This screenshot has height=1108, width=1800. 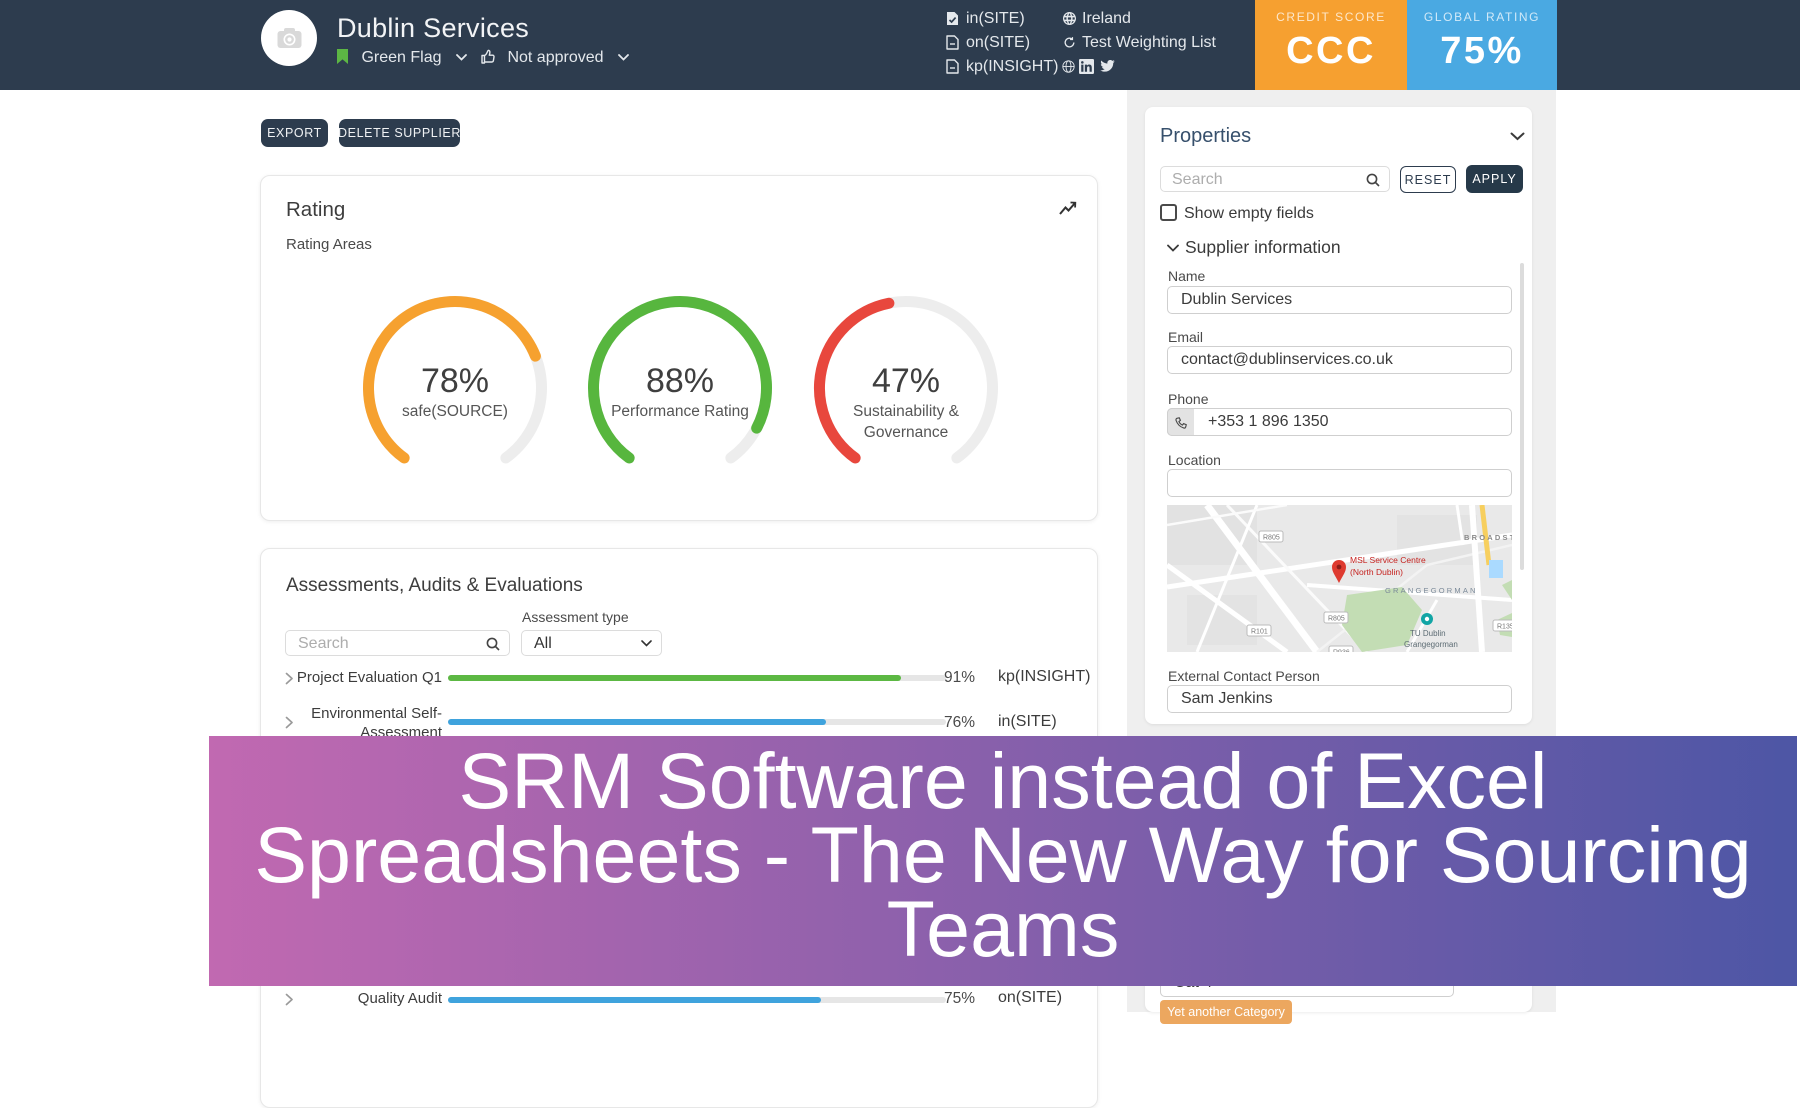 I want to click on svg-text: Grangegorman, so click(x=1431, y=644).